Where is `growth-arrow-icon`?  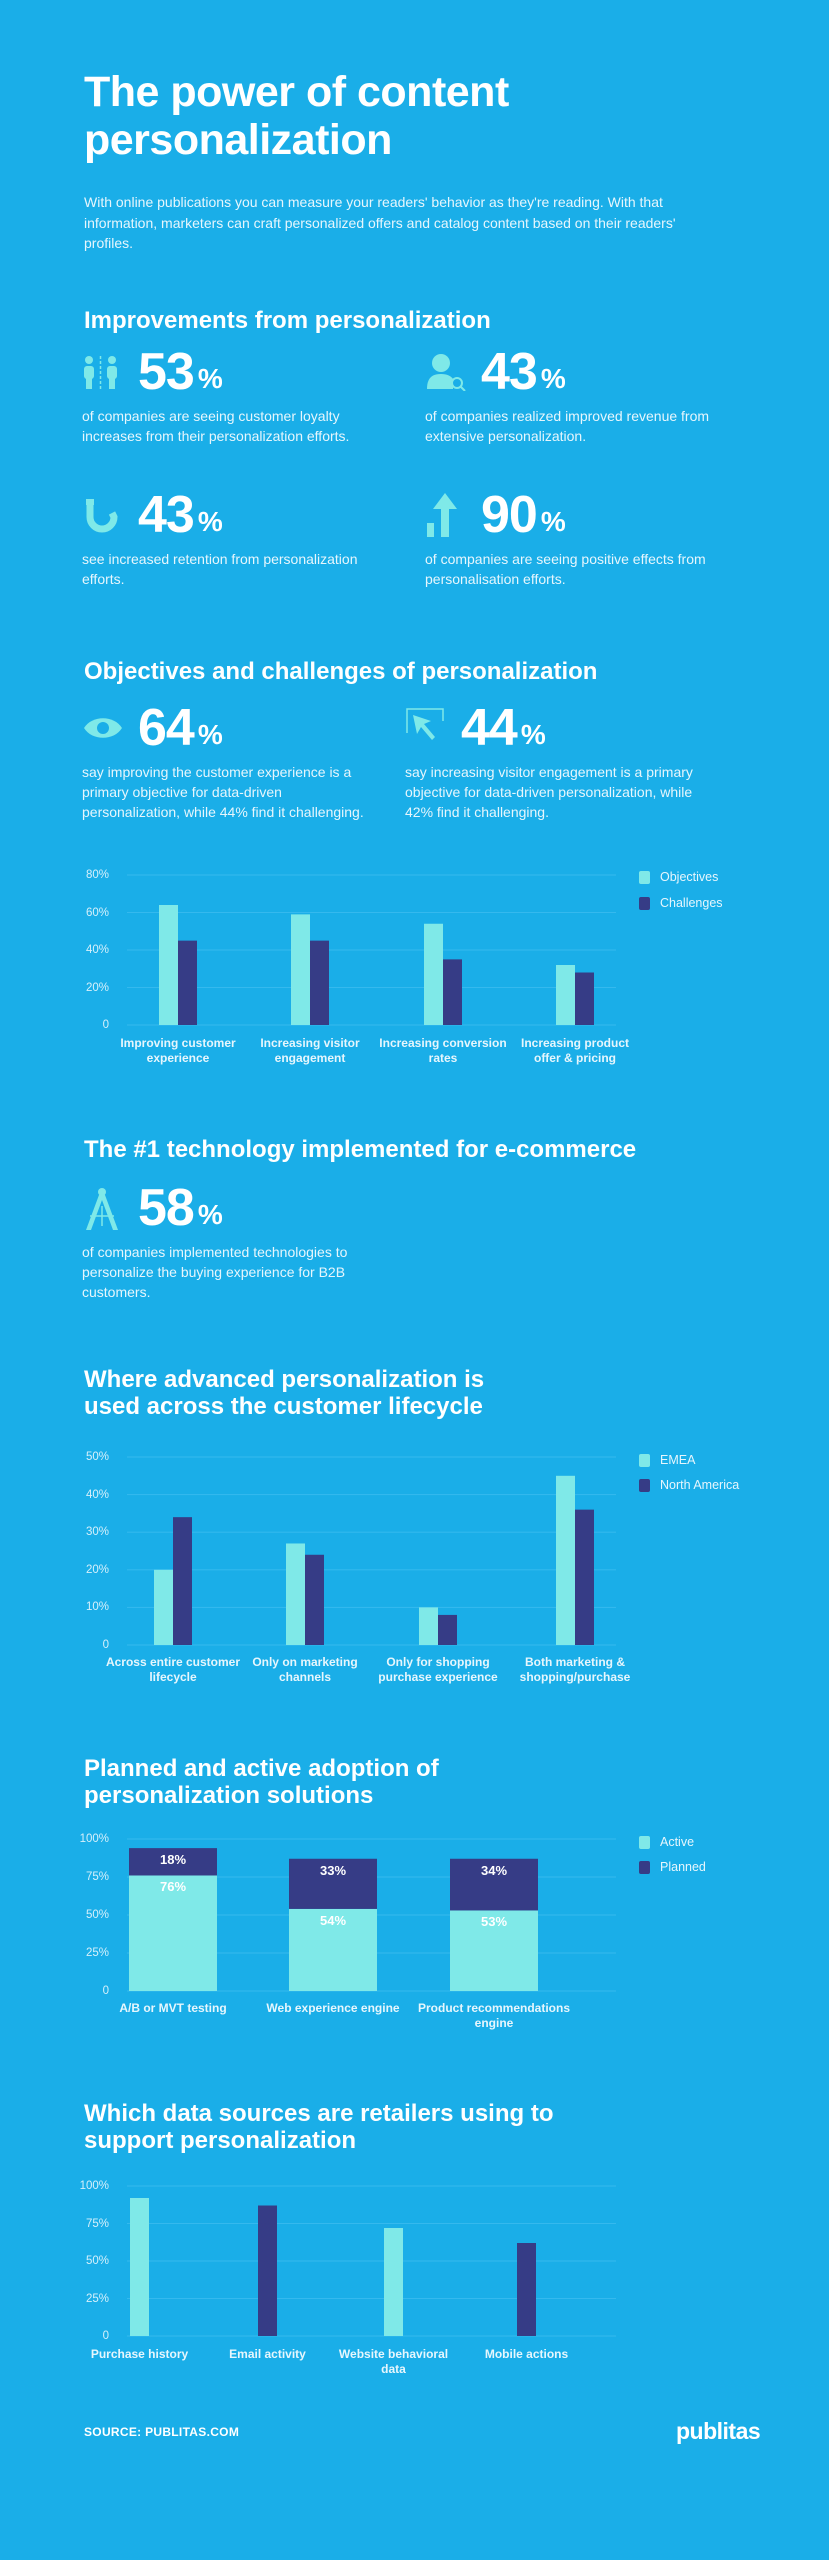
growth-arrow-icon is located at coordinates (448, 515).